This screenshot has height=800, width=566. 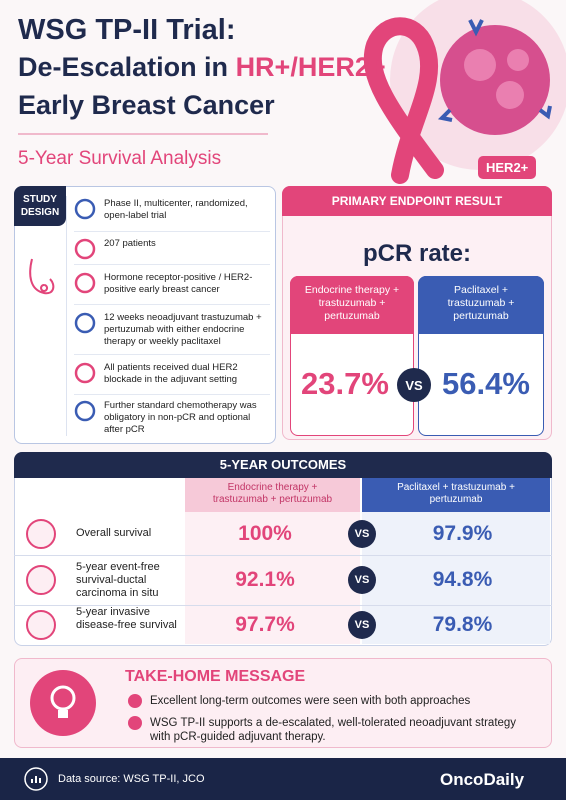 What do you see at coordinates (63, 703) in the screenshot?
I see `bulb-icon` at bounding box center [63, 703].